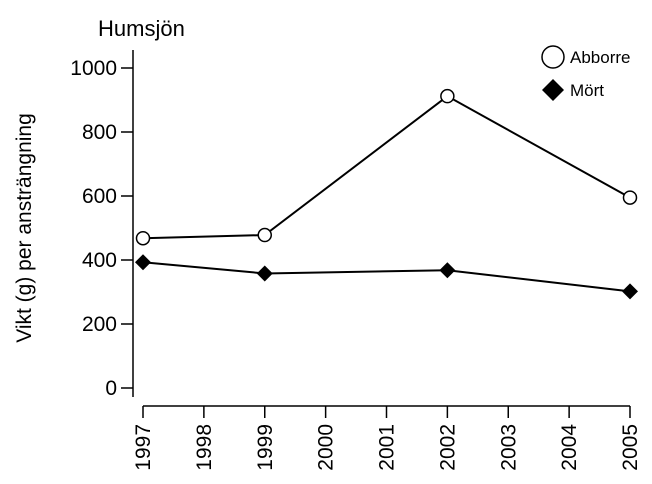  What do you see at coordinates (99, 260) in the screenshot?
I see `y-tick-label: 400` at bounding box center [99, 260].